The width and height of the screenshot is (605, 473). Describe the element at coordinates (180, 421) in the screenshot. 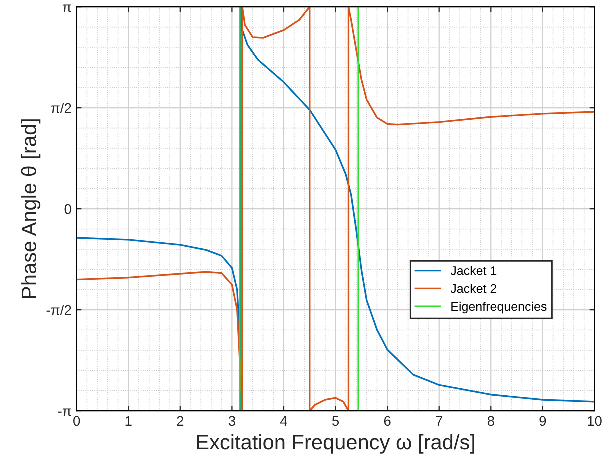

I see `x-tick-label: 2` at that location.